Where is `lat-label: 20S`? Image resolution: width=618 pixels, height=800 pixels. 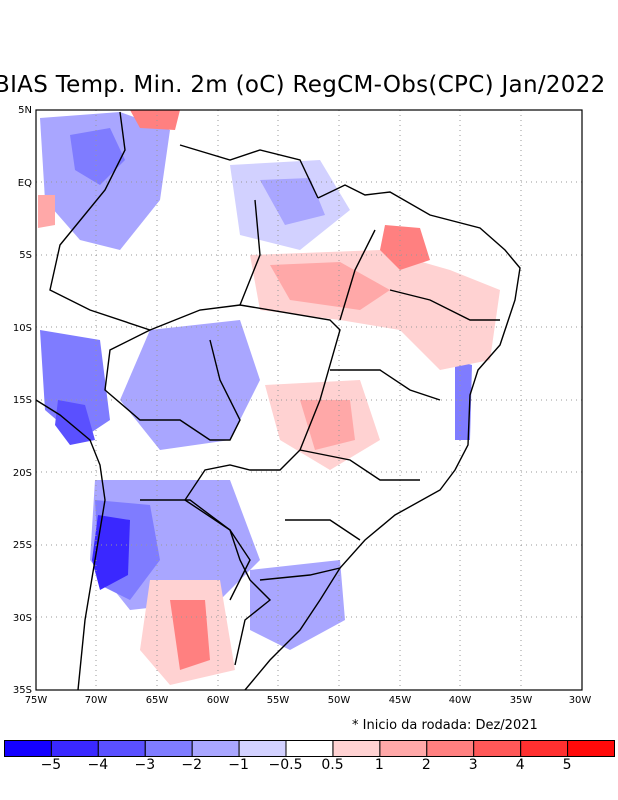 lat-label: 20S is located at coordinates (22, 473).